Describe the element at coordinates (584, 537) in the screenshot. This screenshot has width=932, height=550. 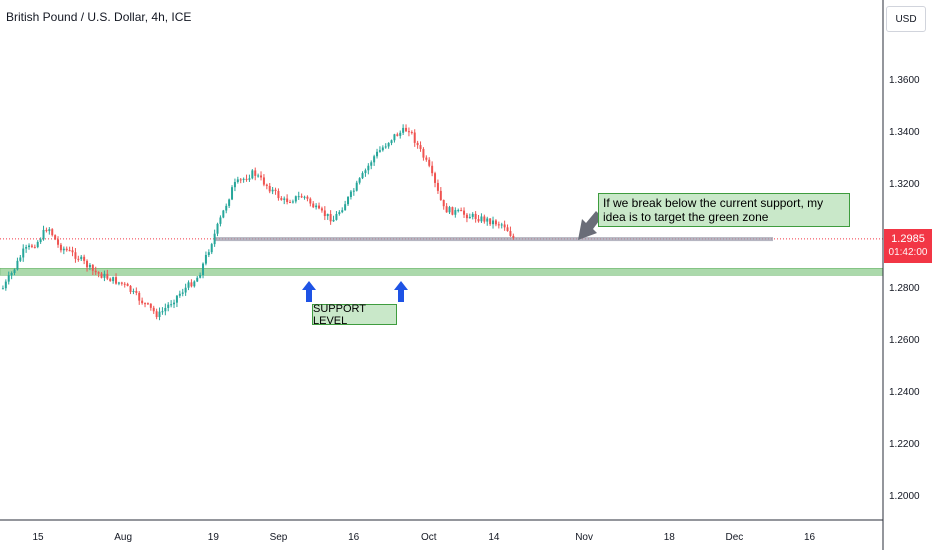
I see `x-tick-label: Nov` at that location.